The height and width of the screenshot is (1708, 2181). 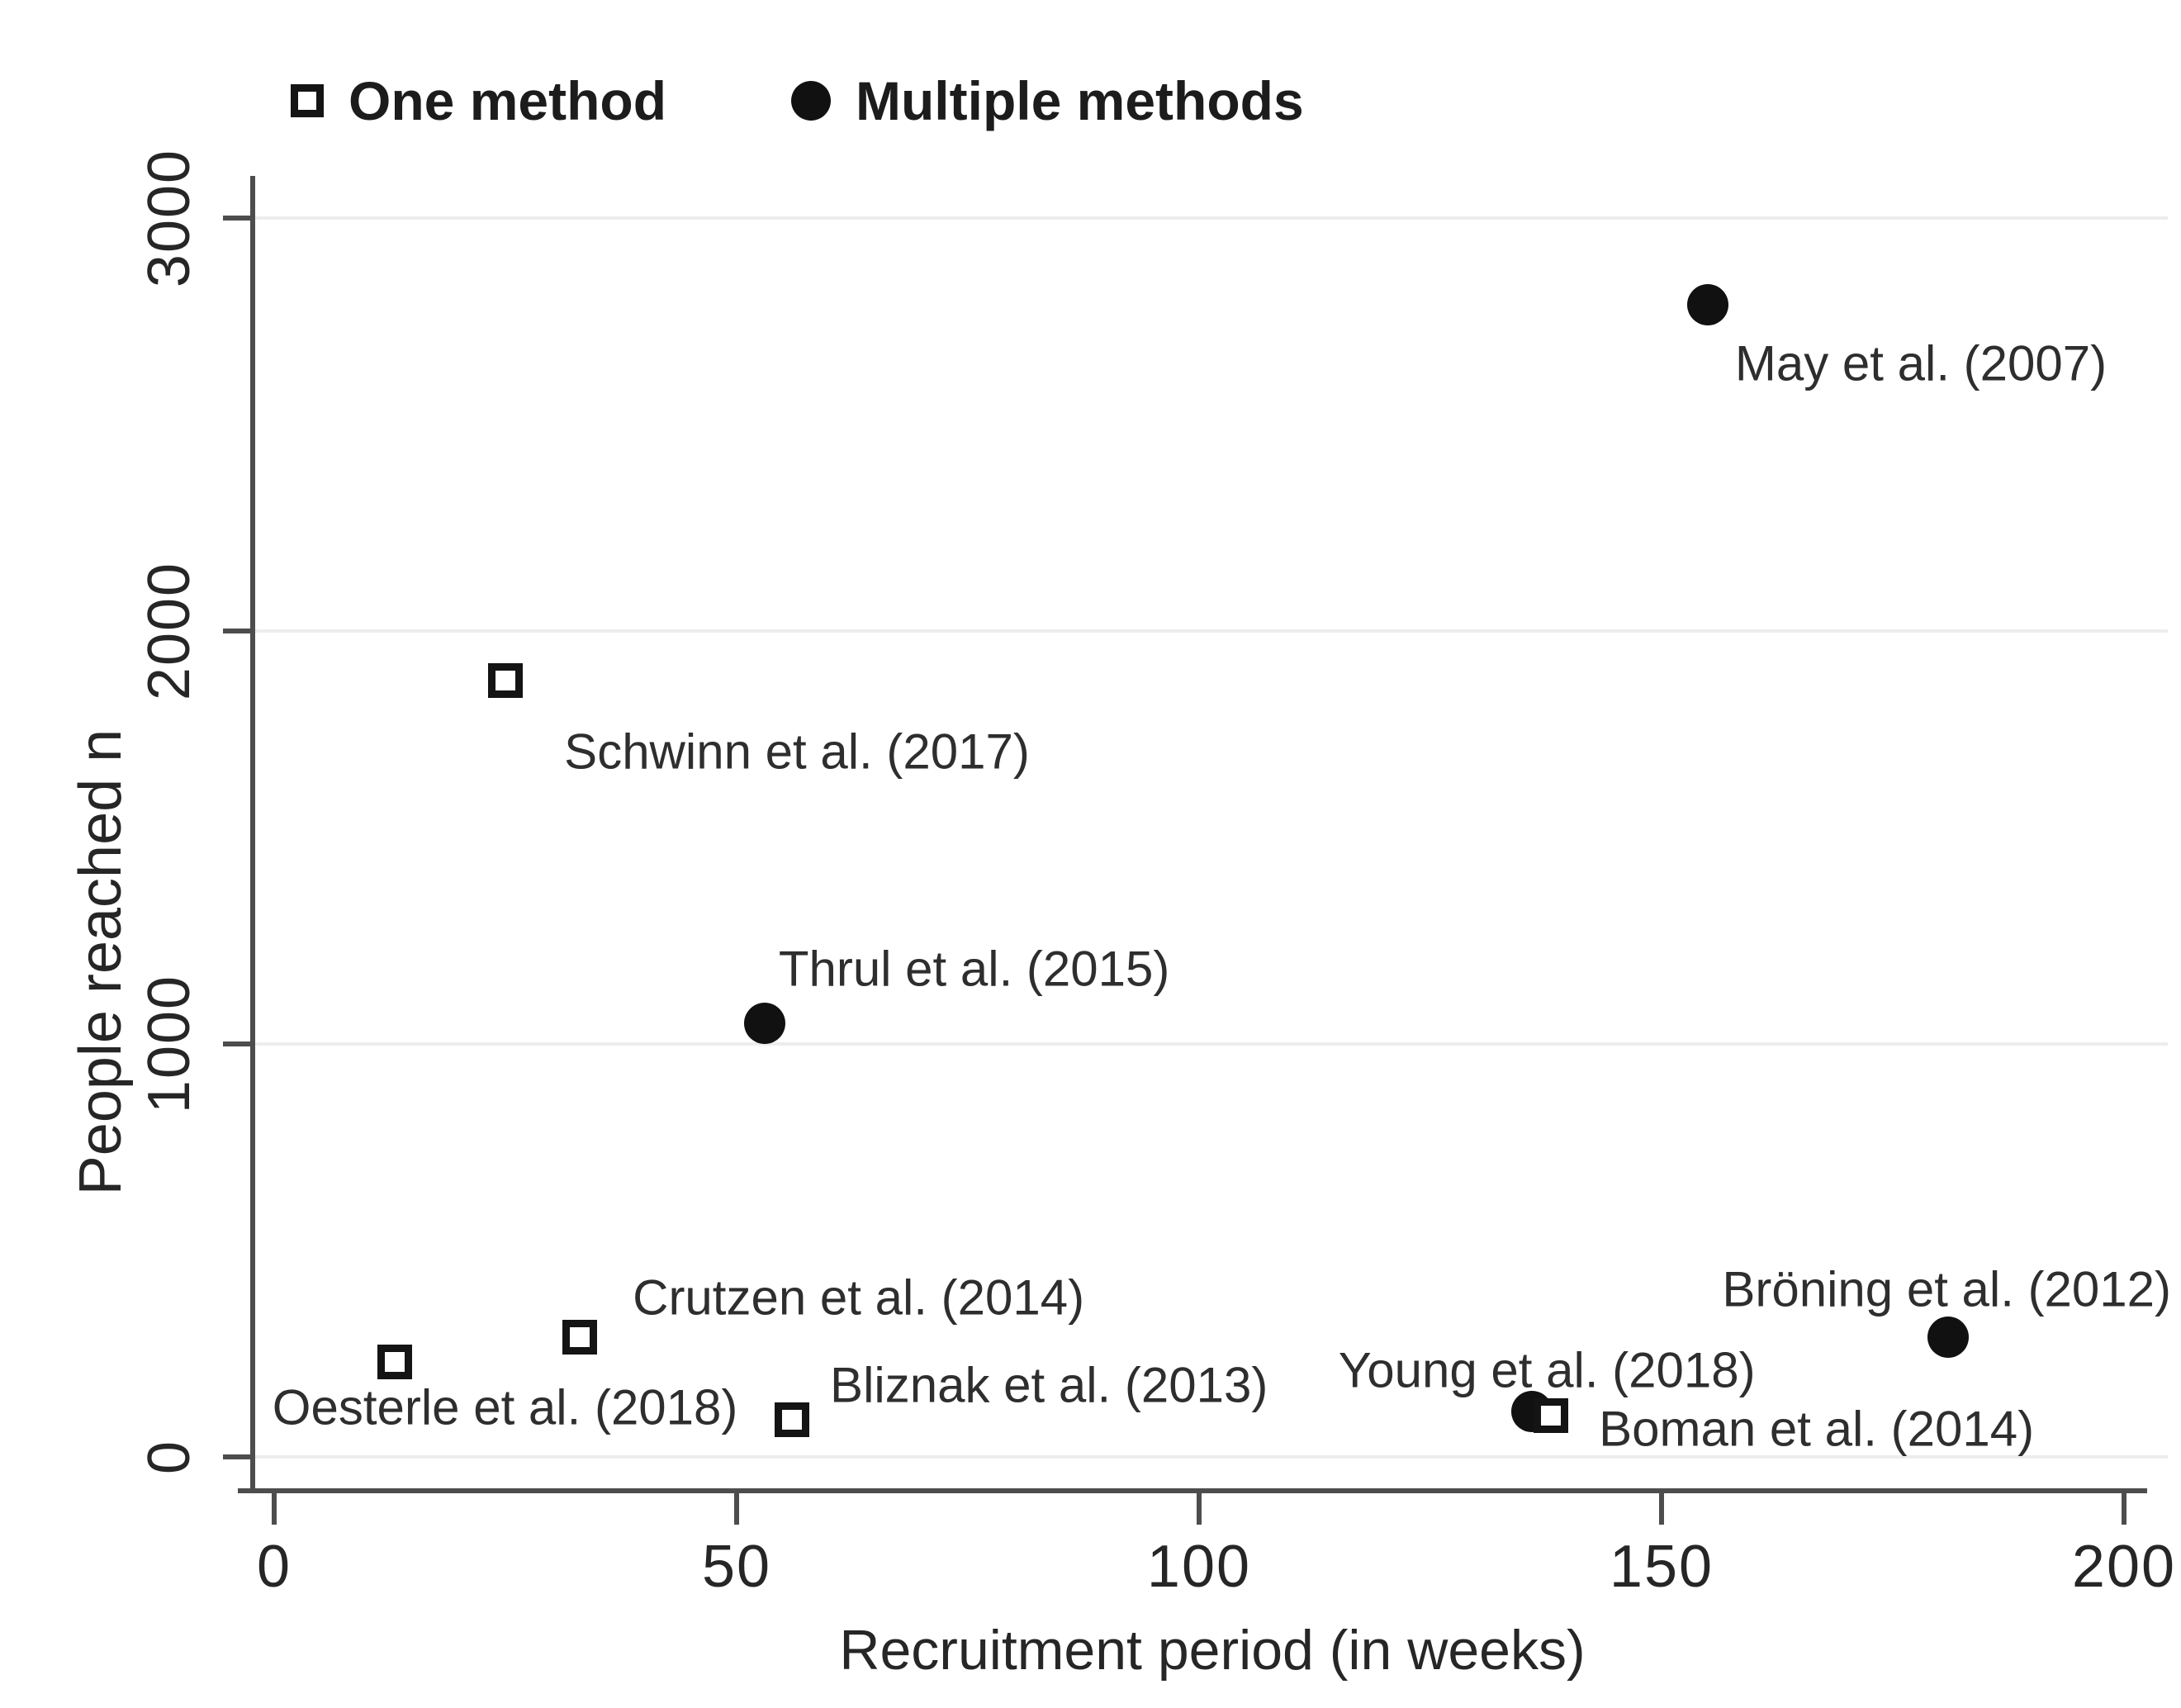 What do you see at coordinates (1211, 631) in the screenshot?
I see `gridline-y-2000` at bounding box center [1211, 631].